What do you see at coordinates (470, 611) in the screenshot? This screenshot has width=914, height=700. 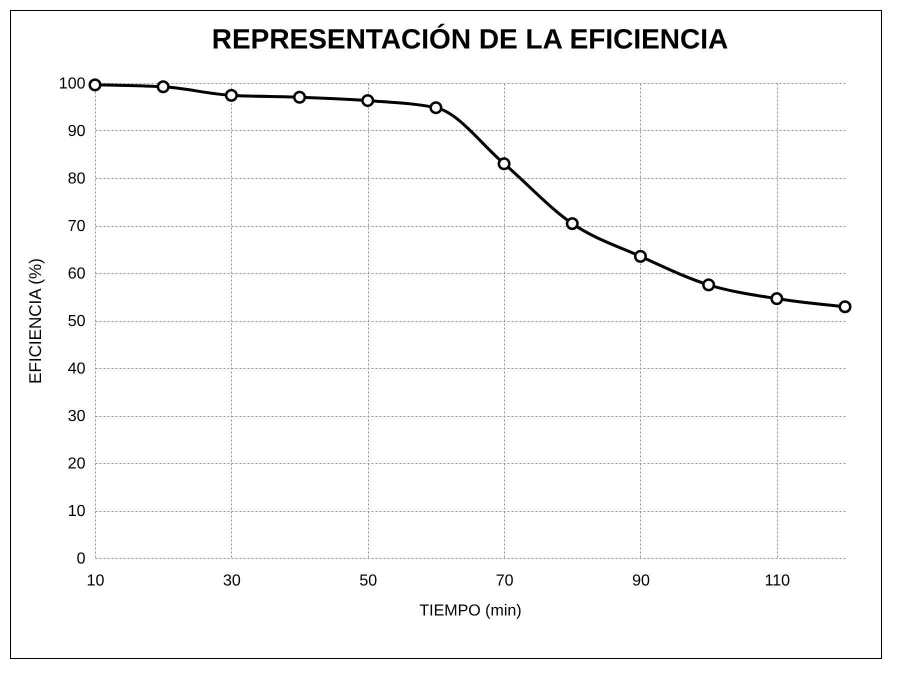 I see `x-axis-title: TIEMPO (min)` at bounding box center [470, 611].